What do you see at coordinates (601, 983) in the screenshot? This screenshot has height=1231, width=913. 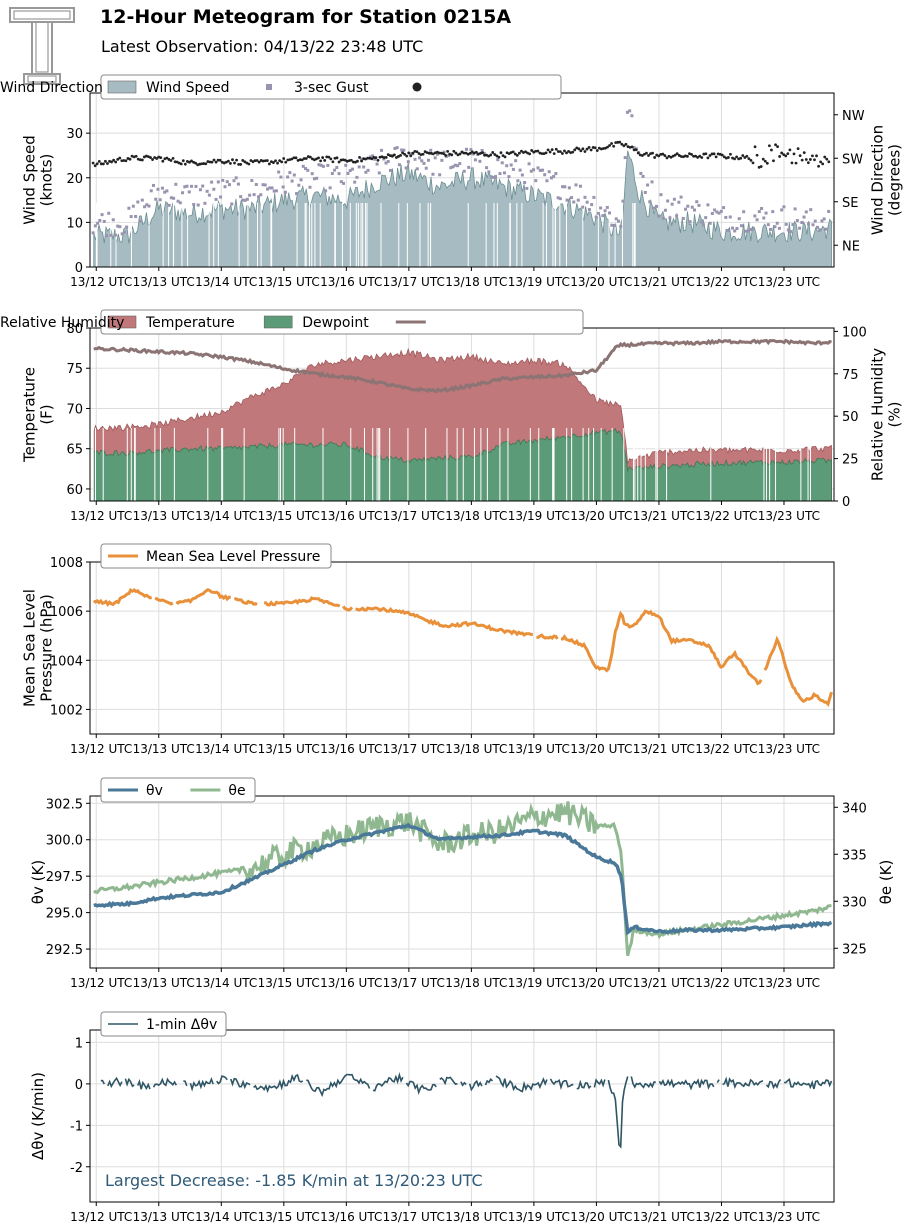 I see `x-tick-label: 13/20 UTC` at bounding box center [601, 983].